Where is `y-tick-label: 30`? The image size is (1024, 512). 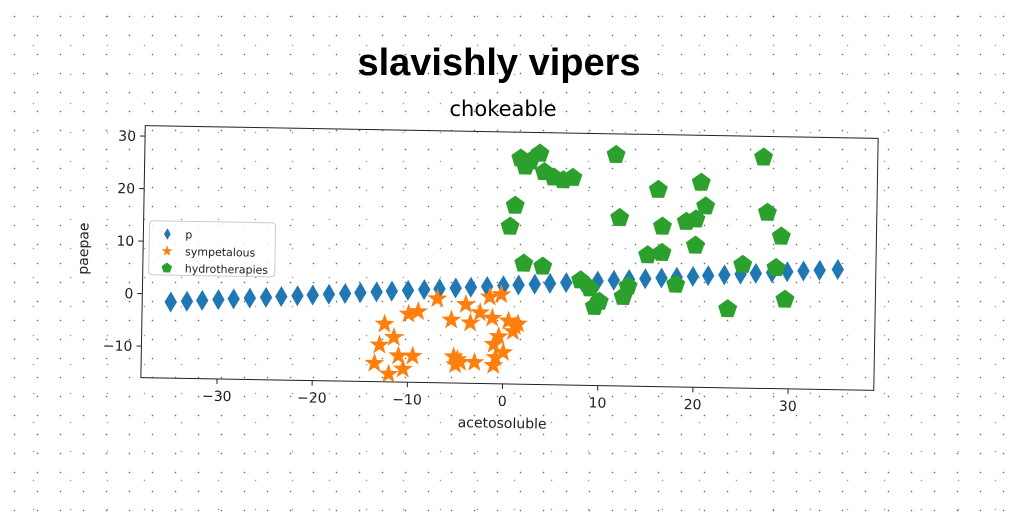 y-tick-label: 30 is located at coordinates (127, 137).